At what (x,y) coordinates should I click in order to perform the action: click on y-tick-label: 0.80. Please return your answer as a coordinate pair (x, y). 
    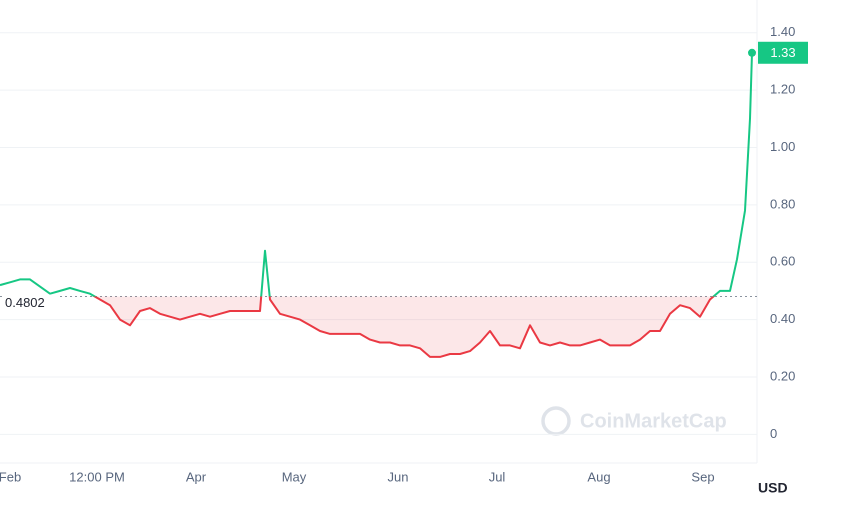
    Looking at the image, I should click on (782, 203).